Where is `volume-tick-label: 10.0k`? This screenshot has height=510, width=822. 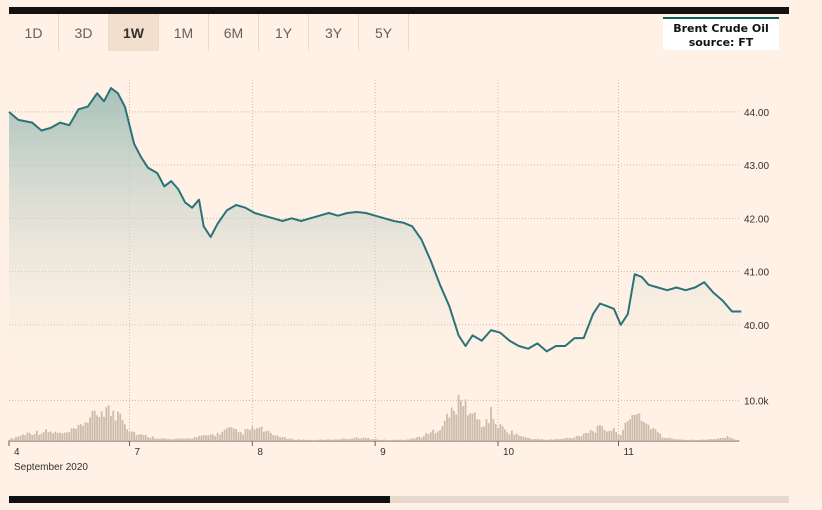
volume-tick-label: 10.0k is located at coordinates (756, 401).